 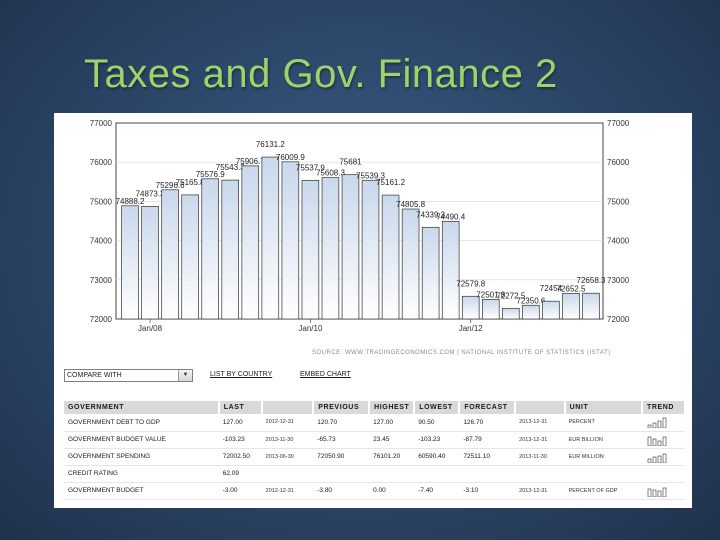 What do you see at coordinates (603, 423) in the screenshot?
I see `cell-unit: PERCENT` at bounding box center [603, 423].